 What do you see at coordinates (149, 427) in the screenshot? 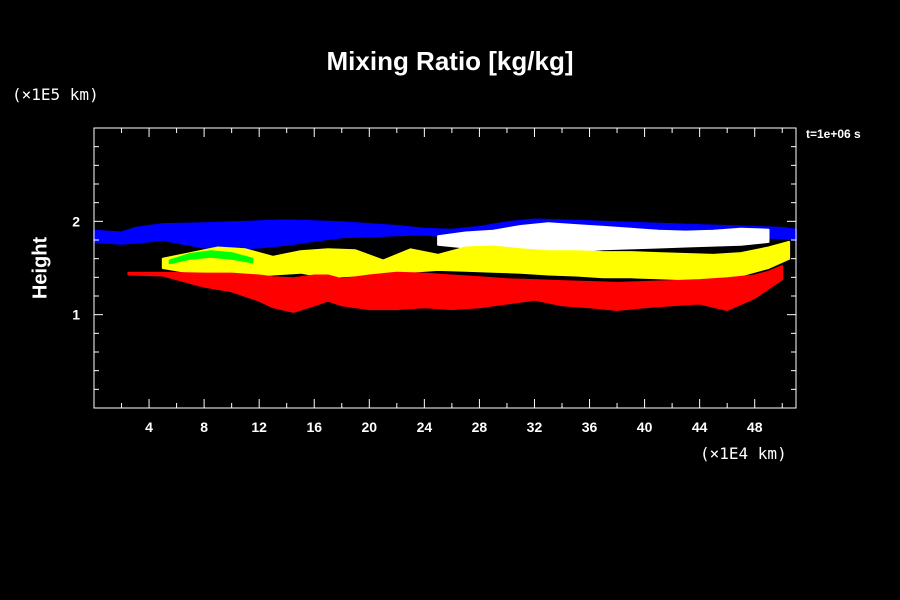
I see `x-tick-label: 4` at bounding box center [149, 427].